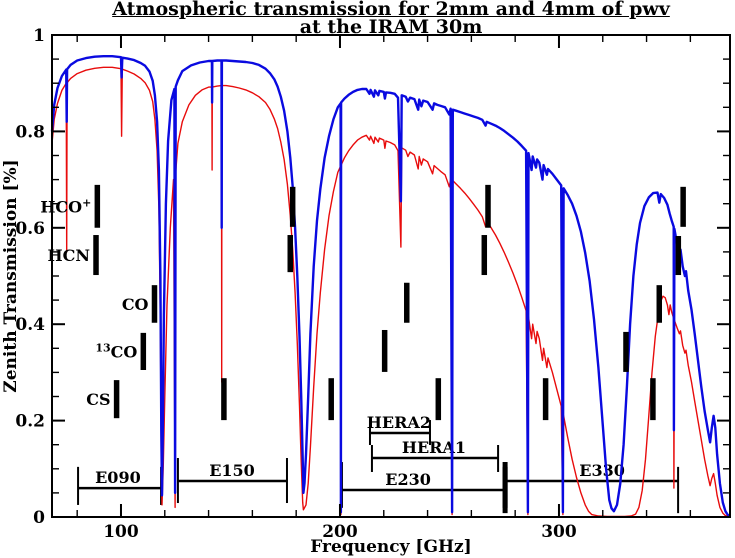 The image size is (735, 558). I want to click on x-axis-label: Frequency [GHz], so click(391, 547).